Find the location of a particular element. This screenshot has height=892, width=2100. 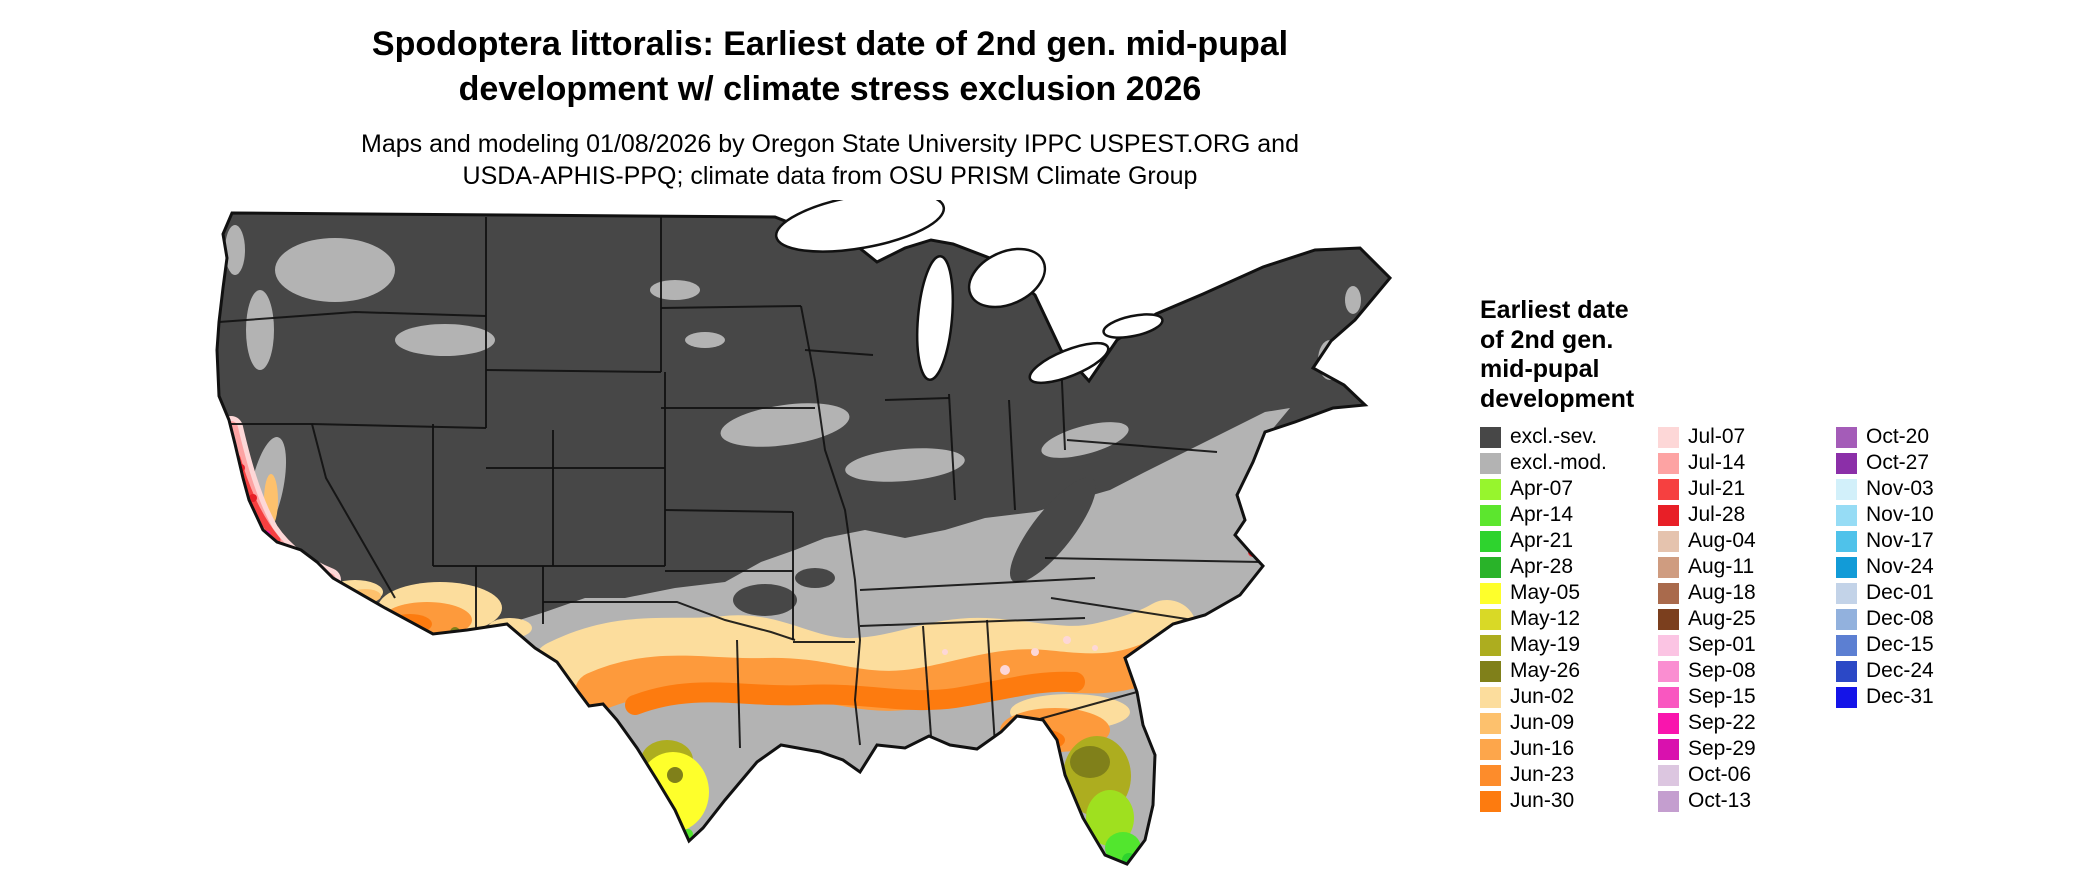

legend-item: May-19 is located at coordinates (1551, 644).